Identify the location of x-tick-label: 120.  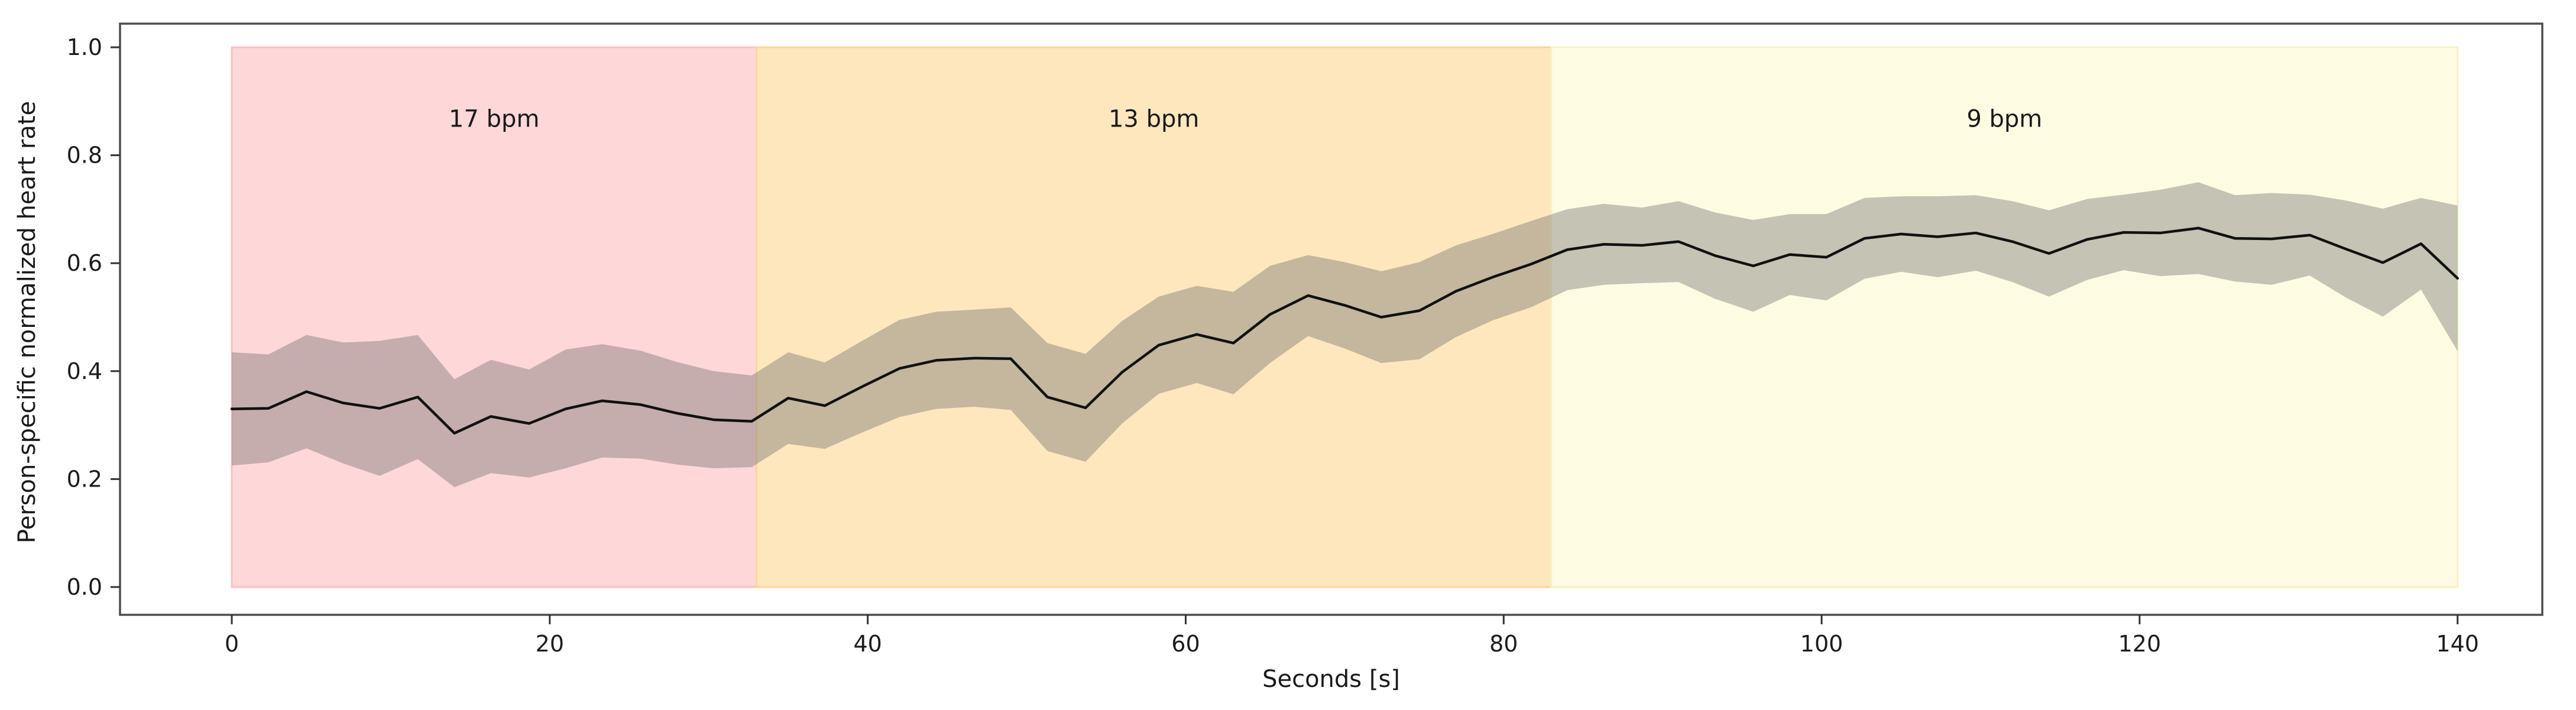
(2140, 644).